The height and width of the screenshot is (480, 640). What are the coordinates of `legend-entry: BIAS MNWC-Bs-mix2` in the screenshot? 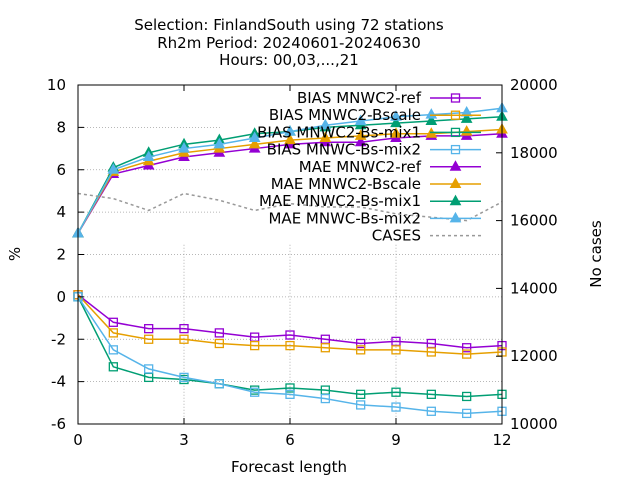 It's located at (374, 150).